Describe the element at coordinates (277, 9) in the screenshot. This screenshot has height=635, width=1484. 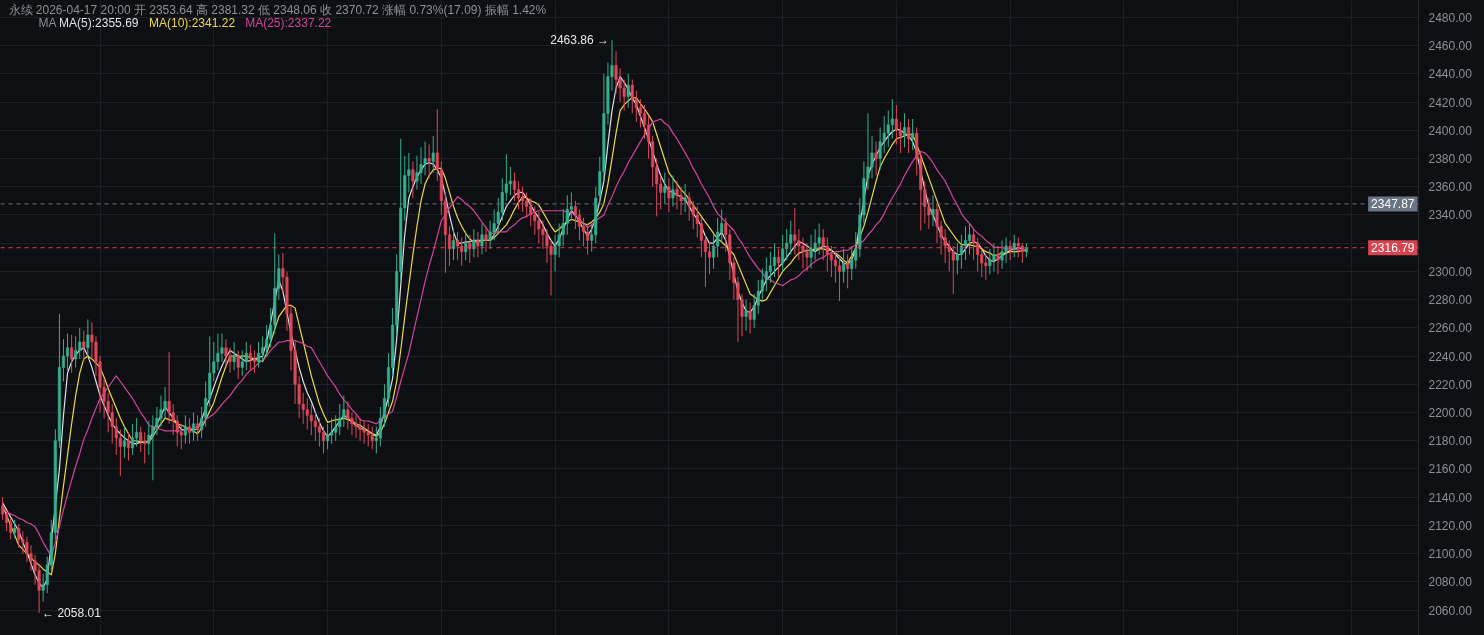
I see `chart-title: 永续 2026-04-17 20:00 开 2353.64 高 2381.32 低 2348.06 收 2370.72 涨幅 0.73%(17.09) 振幅 1.42%` at that location.